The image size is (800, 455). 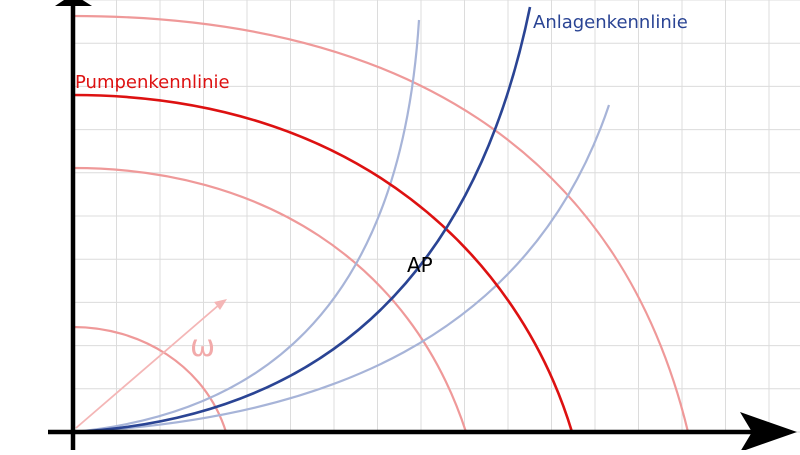 What do you see at coordinates (420, 265) in the screenshot?
I see `operating-point-label: AP` at bounding box center [420, 265].